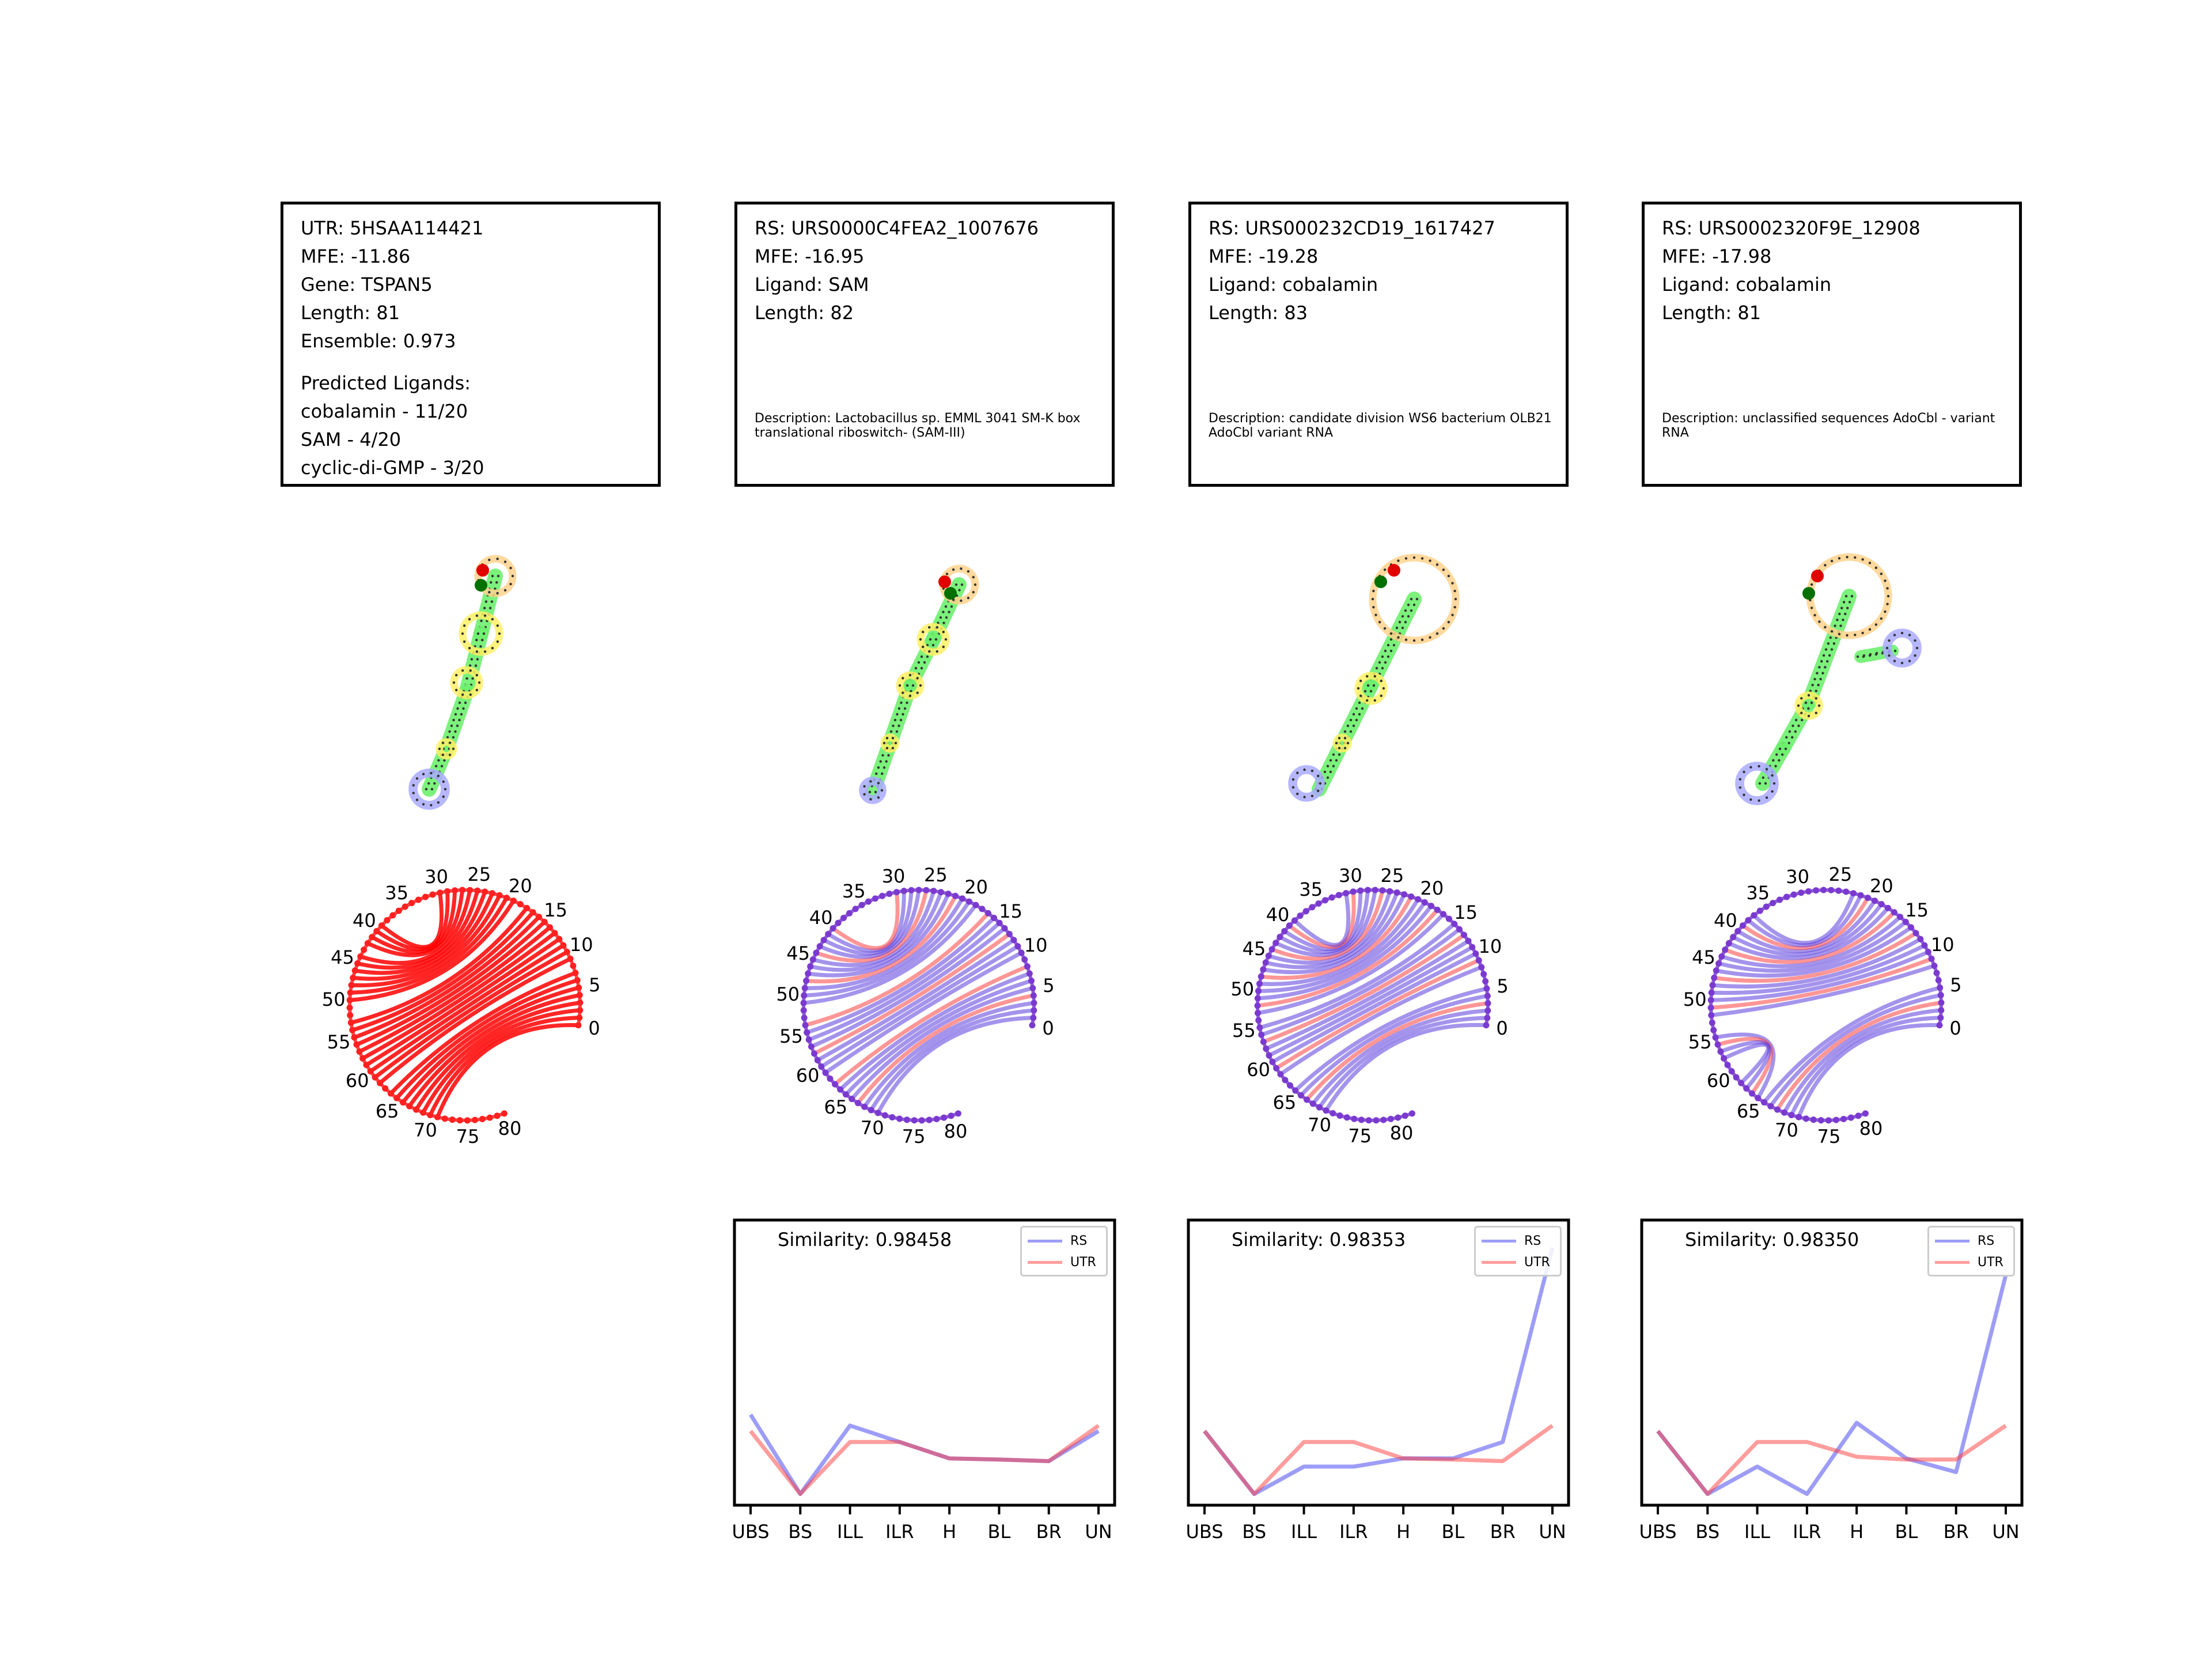 The height and width of the screenshot is (1659, 2212). I want to click on arc-tick-label: 10, so click(1942, 944).